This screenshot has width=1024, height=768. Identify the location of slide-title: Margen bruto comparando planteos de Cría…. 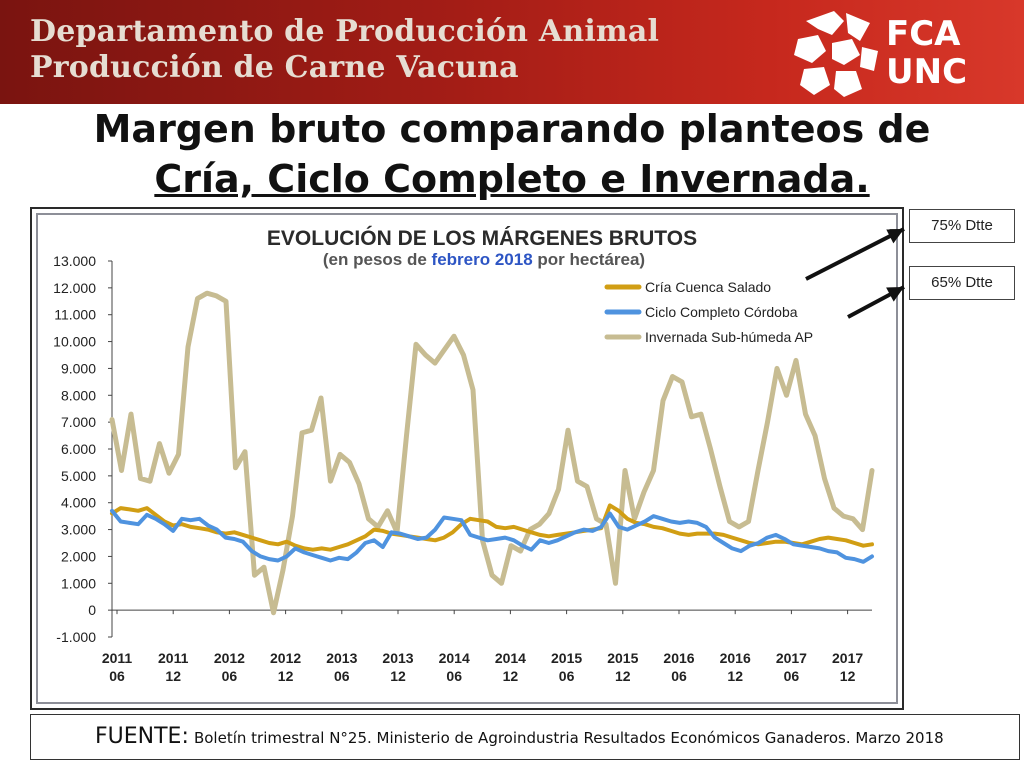
(512, 154).